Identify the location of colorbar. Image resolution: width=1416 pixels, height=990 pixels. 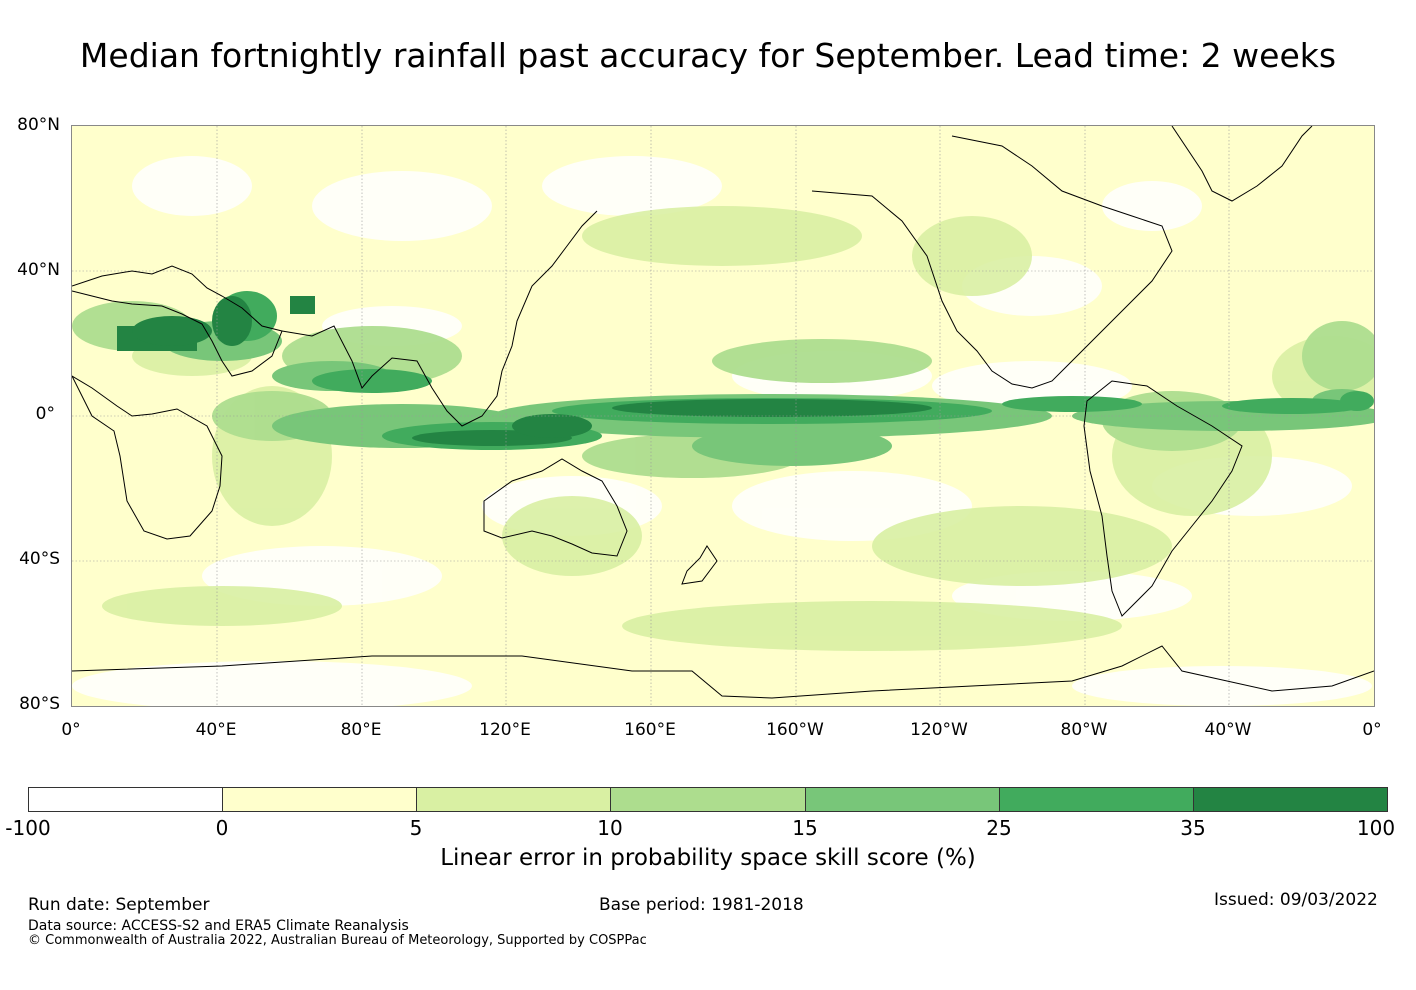
(708, 799).